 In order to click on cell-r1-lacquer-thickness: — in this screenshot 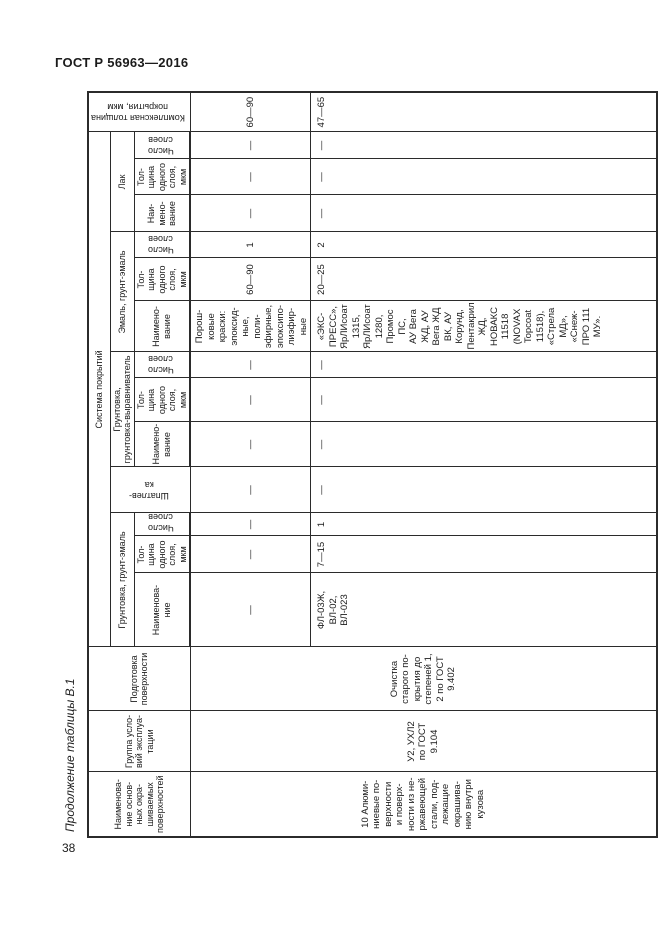, I will do `click(250, 177)`.